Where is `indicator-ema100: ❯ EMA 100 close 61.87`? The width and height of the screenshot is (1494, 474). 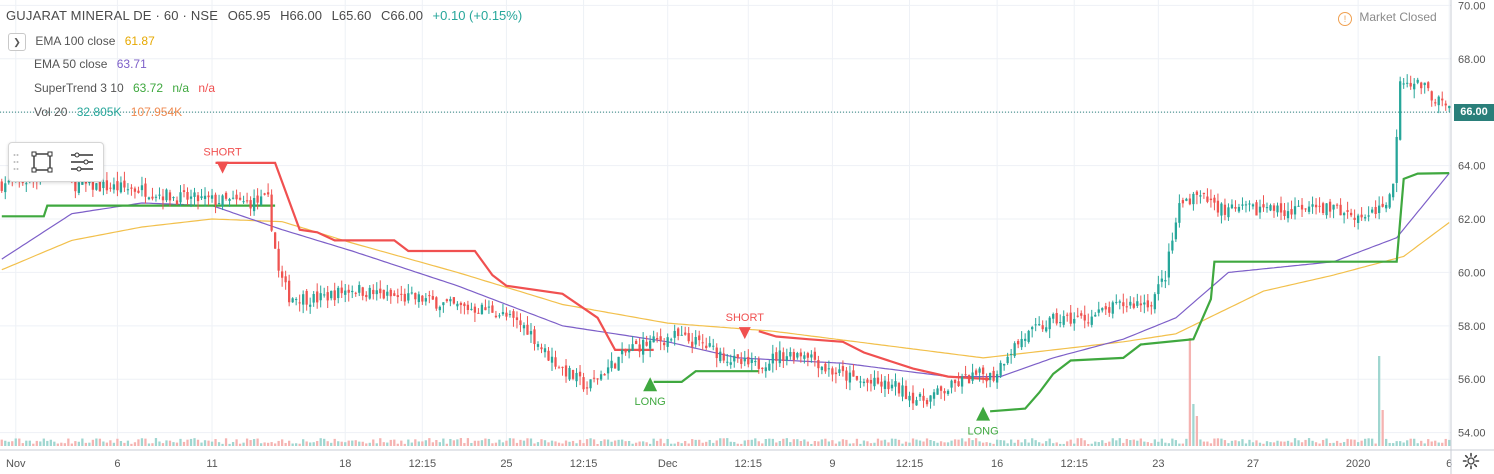 indicator-ema100: ❯ EMA 100 close 61.87 is located at coordinates (84, 42).